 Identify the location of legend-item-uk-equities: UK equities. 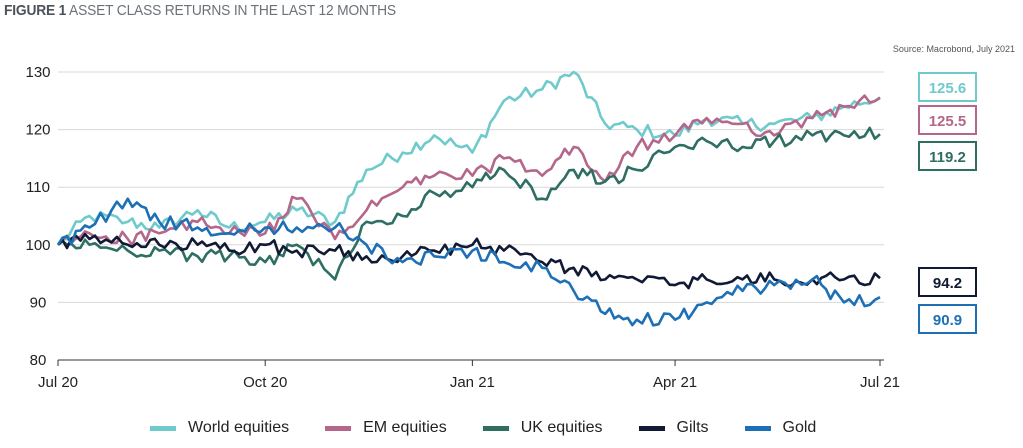
(542, 428).